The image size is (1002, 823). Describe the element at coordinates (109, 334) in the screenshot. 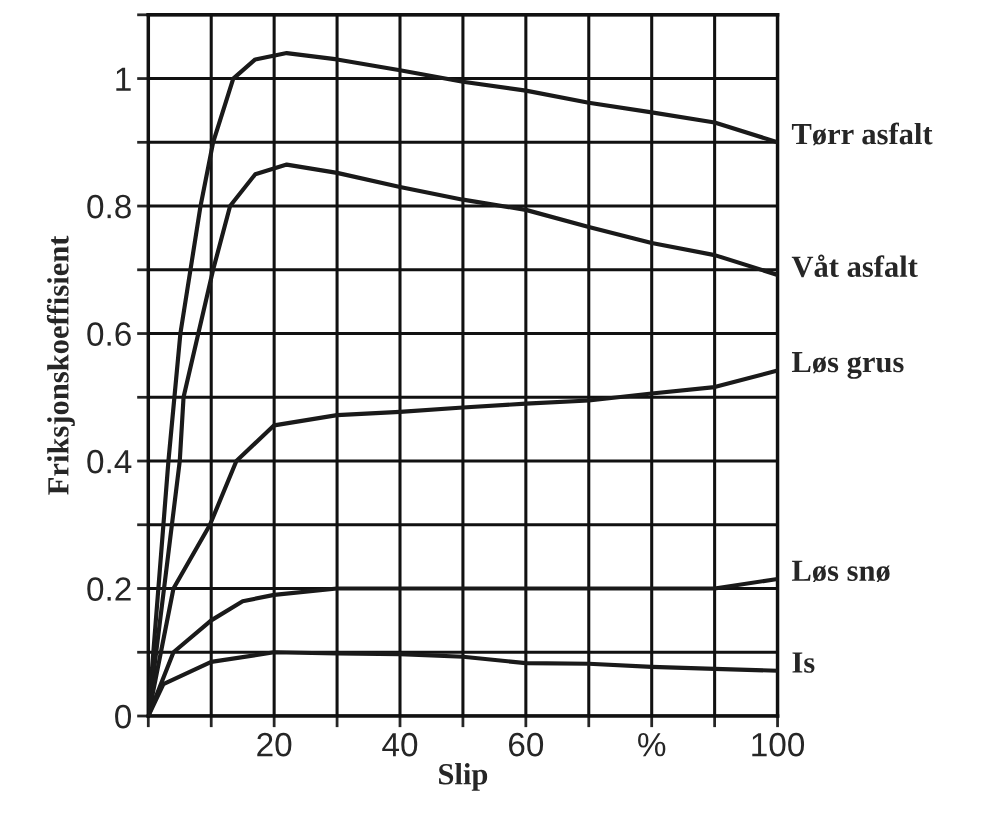

I see `y-tick-label: 0.6` at that location.